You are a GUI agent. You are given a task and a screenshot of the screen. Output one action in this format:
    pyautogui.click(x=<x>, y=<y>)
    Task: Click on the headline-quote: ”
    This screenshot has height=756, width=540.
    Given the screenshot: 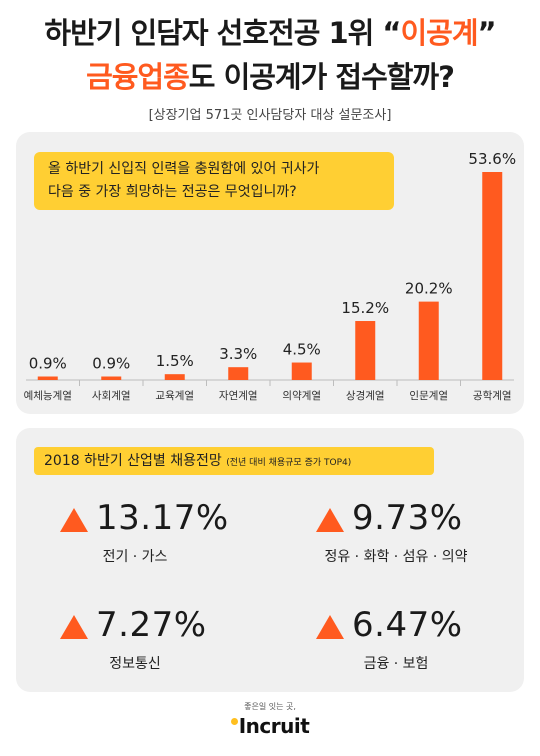 What is the action you would take?
    pyautogui.click(x=487, y=33)
    